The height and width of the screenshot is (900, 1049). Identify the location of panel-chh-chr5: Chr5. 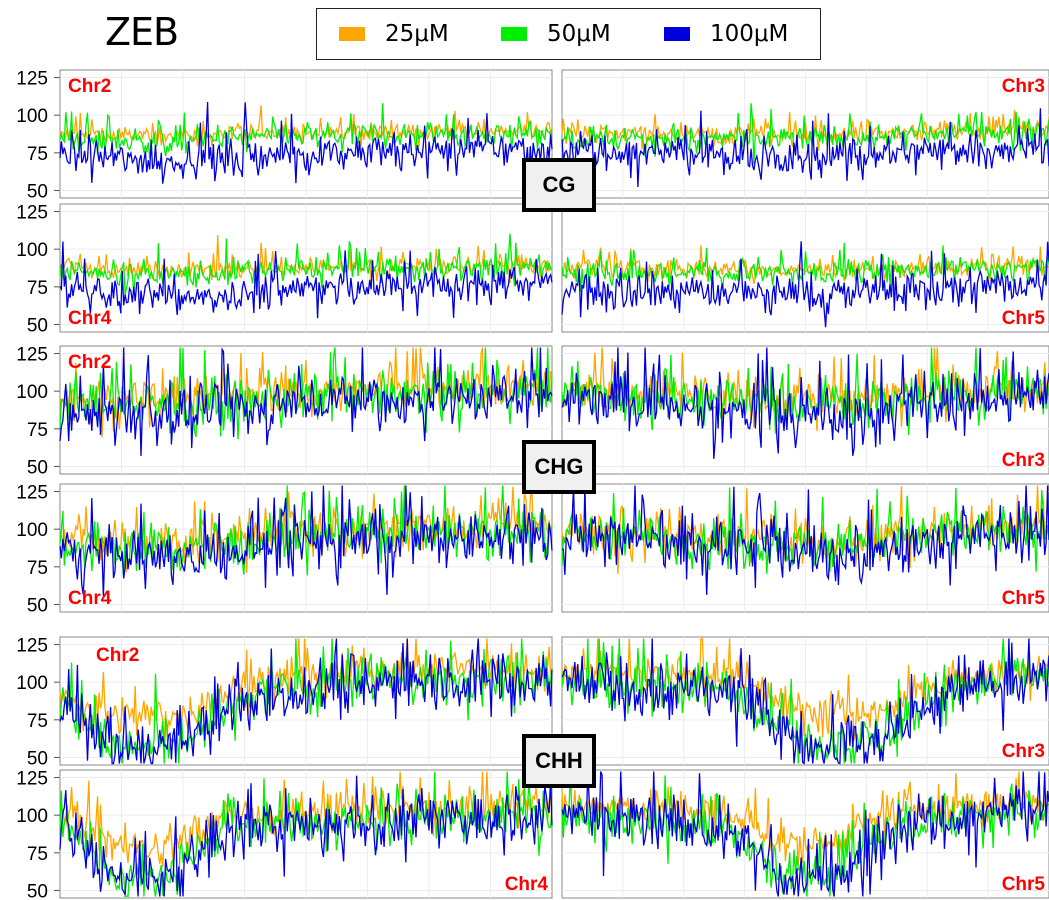
(805, 834).